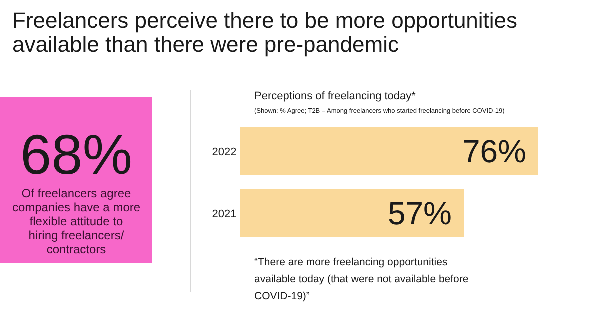 Image resolution: width=596 pixels, height=309 pixels. What do you see at coordinates (420, 214) in the screenshot?
I see `data-label: 57%` at bounding box center [420, 214].